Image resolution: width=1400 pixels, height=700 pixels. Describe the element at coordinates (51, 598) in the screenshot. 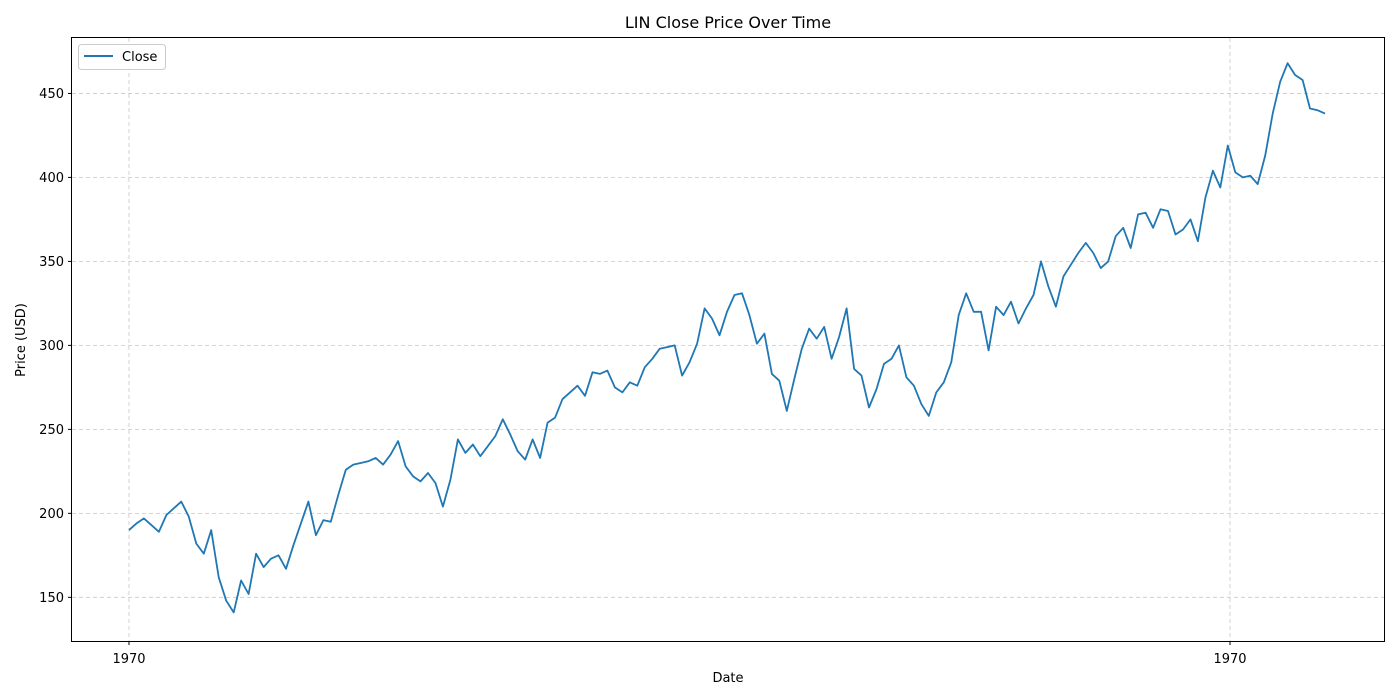

I see `y-tick-label: 150` at that location.